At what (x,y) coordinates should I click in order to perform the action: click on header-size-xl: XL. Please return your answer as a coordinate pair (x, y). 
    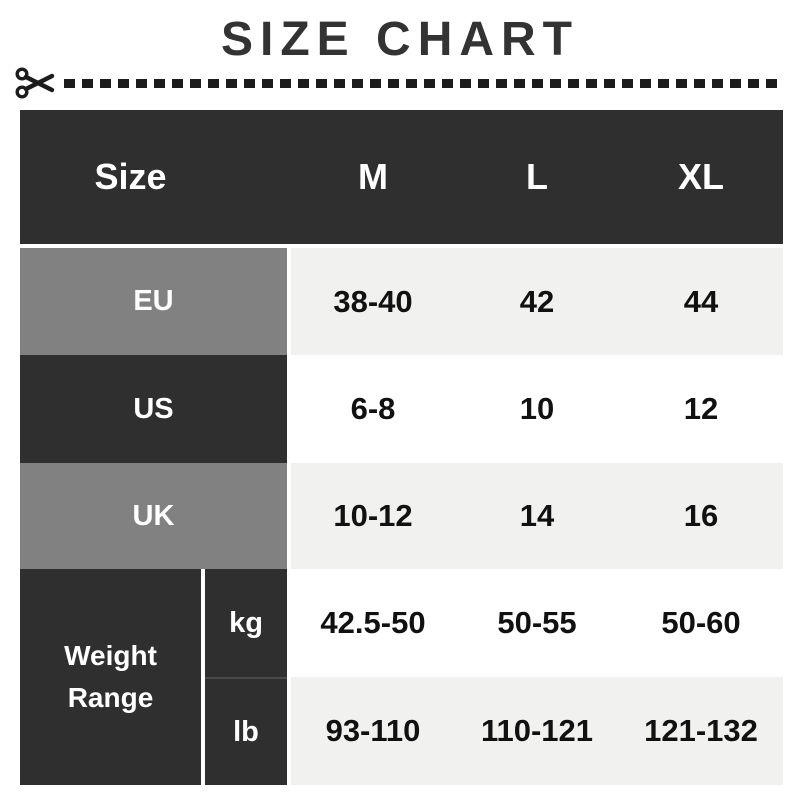
    Looking at the image, I should click on (700, 176).